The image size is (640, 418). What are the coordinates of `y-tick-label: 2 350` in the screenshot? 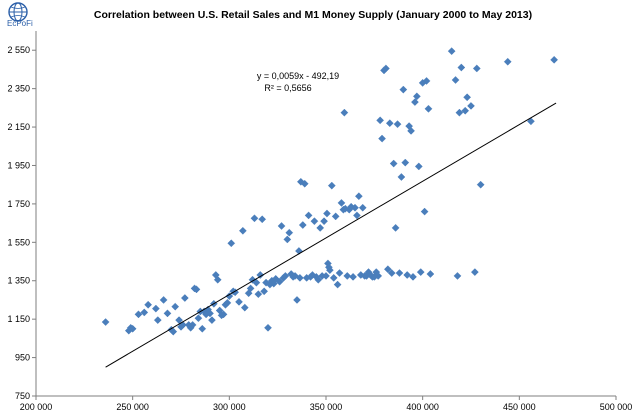 It's located at (18, 89).